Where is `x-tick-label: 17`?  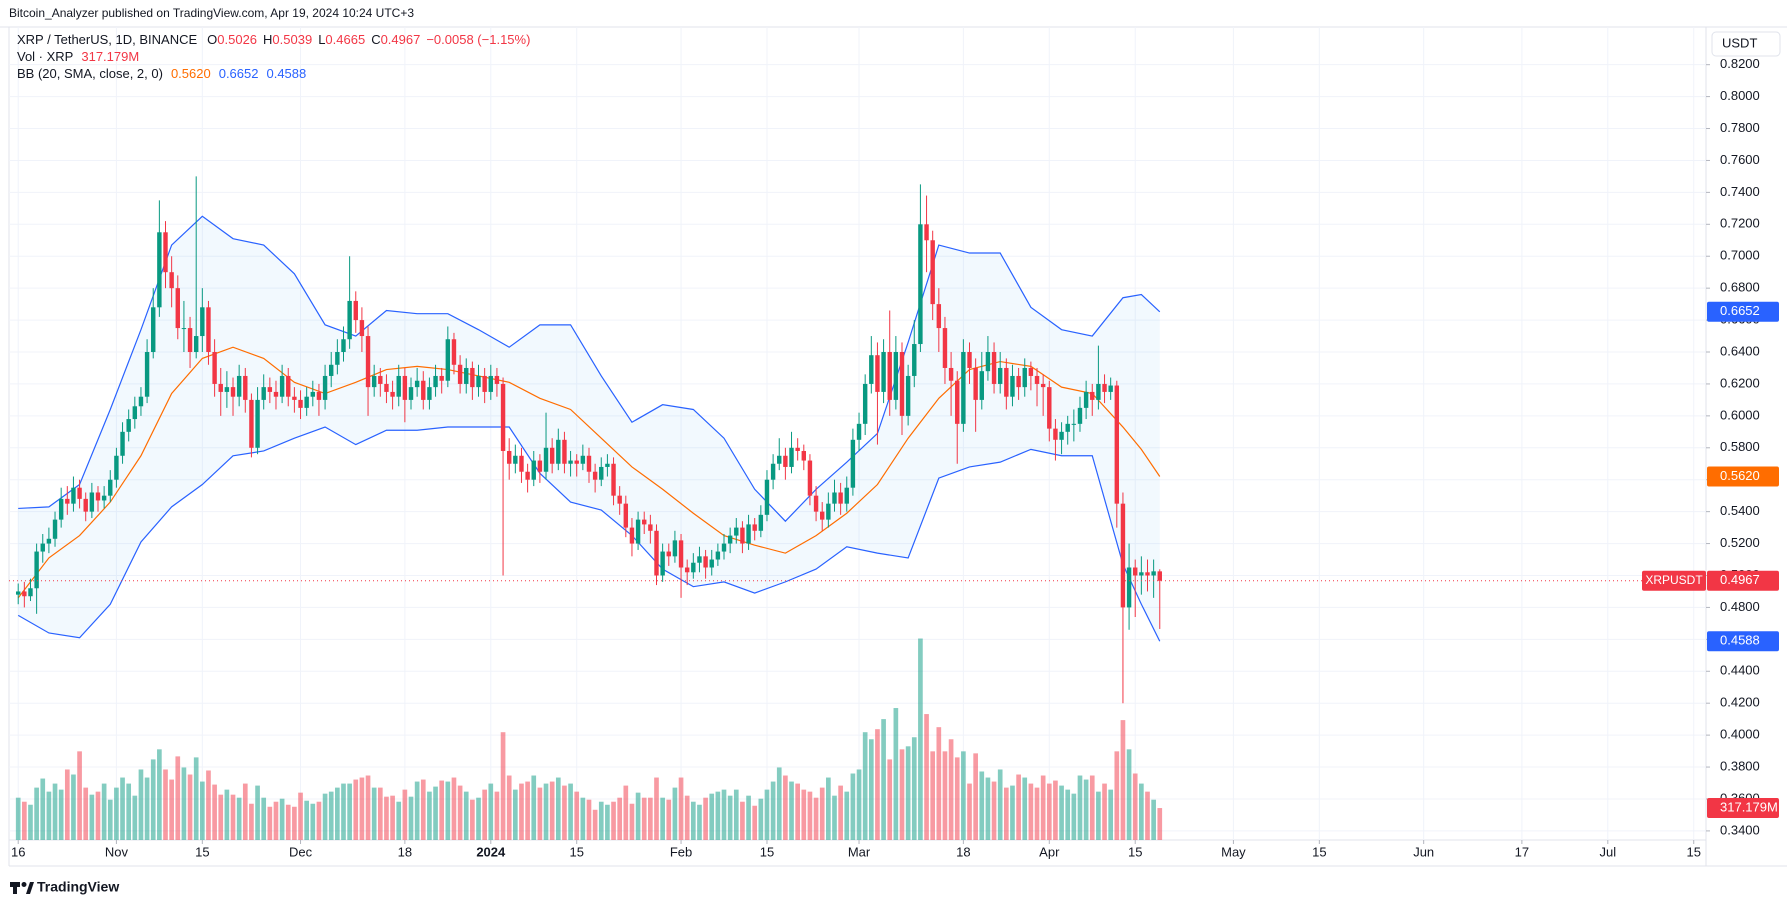
x-tick-label: 17 is located at coordinates (1522, 851).